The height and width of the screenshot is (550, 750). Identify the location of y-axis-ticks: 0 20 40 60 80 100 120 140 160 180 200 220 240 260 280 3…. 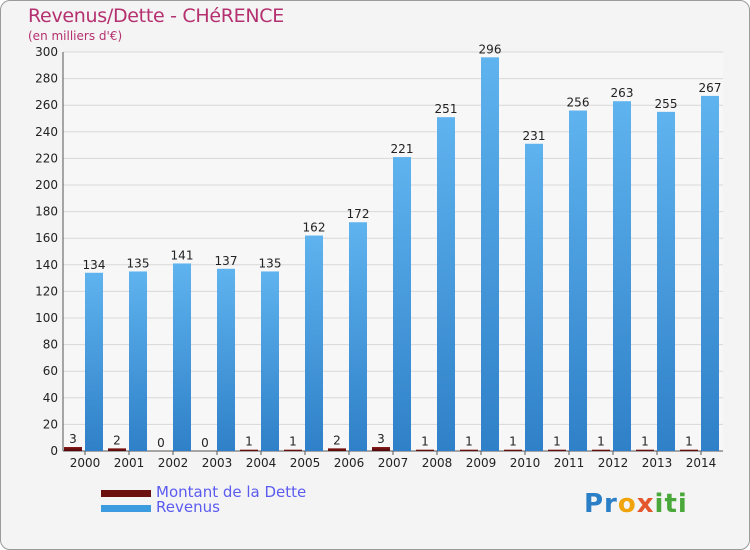
(46, 251).